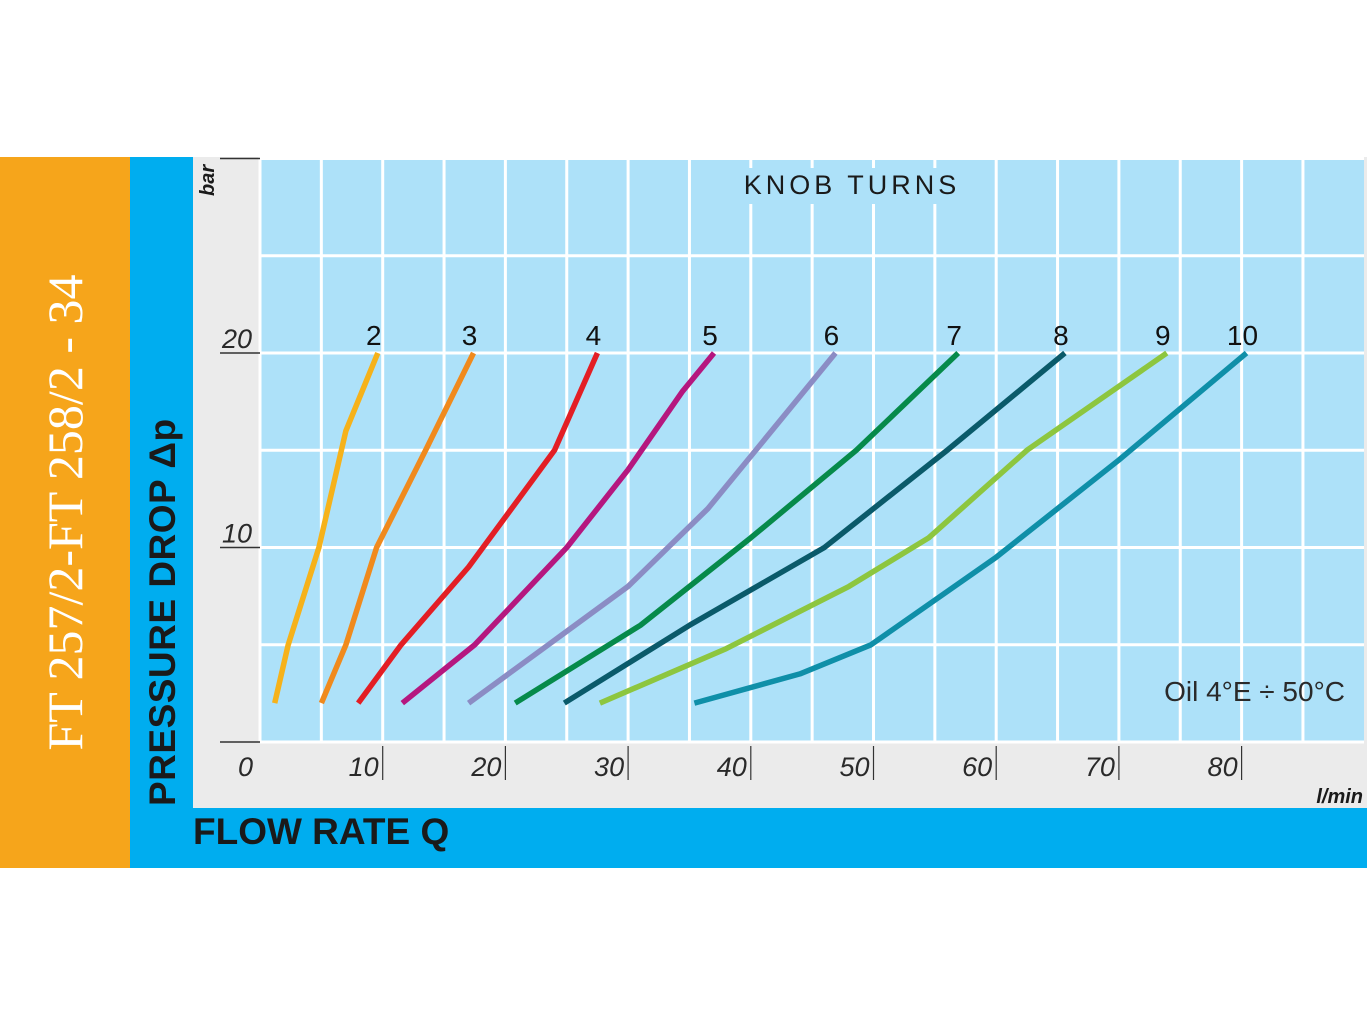  I want to click on side-band, so click(65, 512).